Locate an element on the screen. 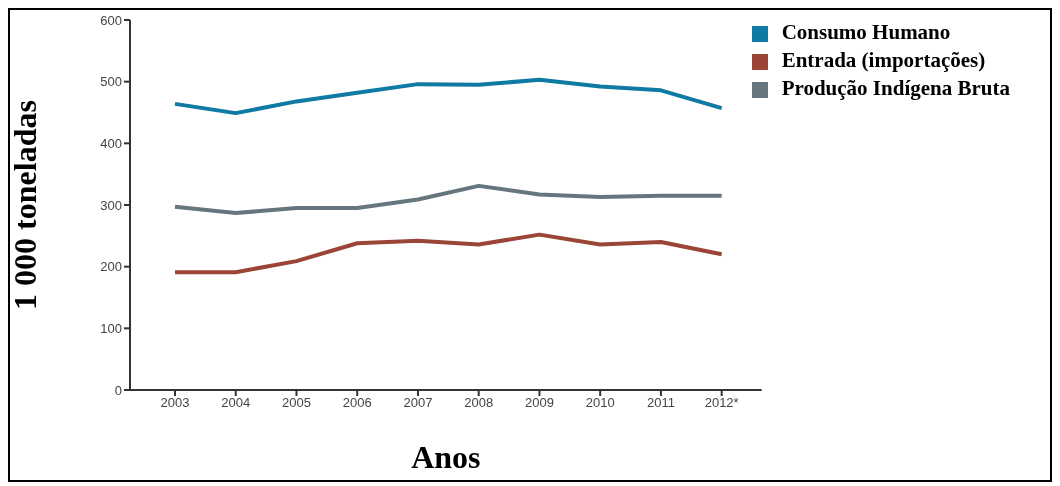  legend-label: Entrada (importações) is located at coordinates (883, 60).